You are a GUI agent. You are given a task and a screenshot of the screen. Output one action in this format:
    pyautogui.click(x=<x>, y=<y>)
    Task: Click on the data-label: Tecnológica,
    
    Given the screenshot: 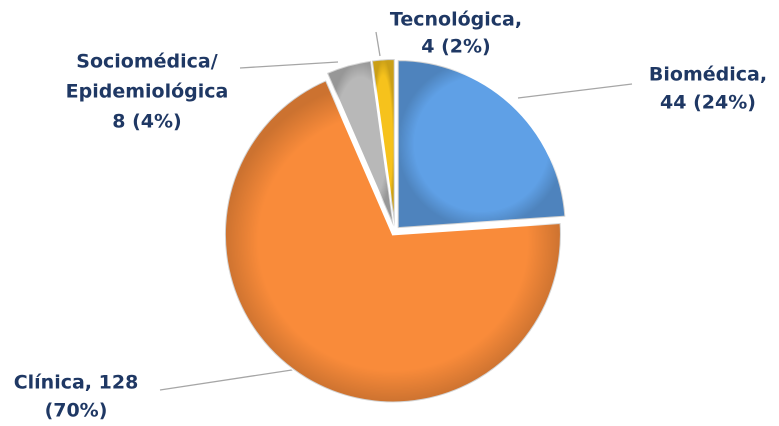 What is the action you would take?
    pyautogui.click(x=456, y=20)
    